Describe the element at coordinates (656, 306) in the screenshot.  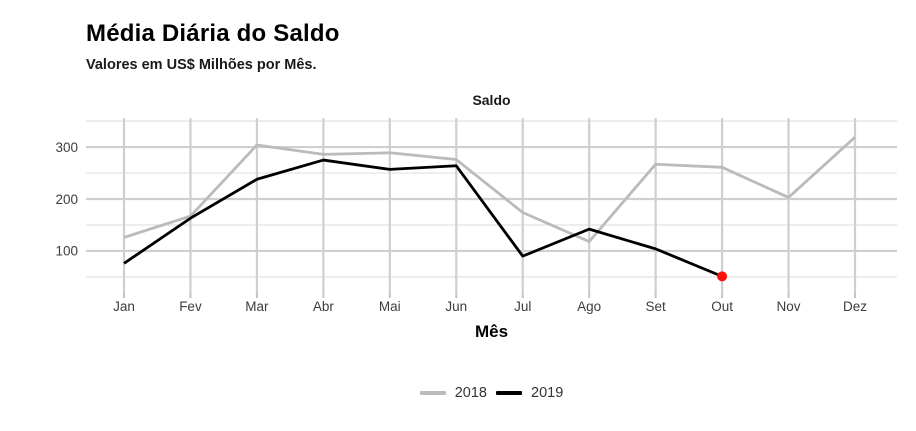
I see `svg-text: Set` at that location.